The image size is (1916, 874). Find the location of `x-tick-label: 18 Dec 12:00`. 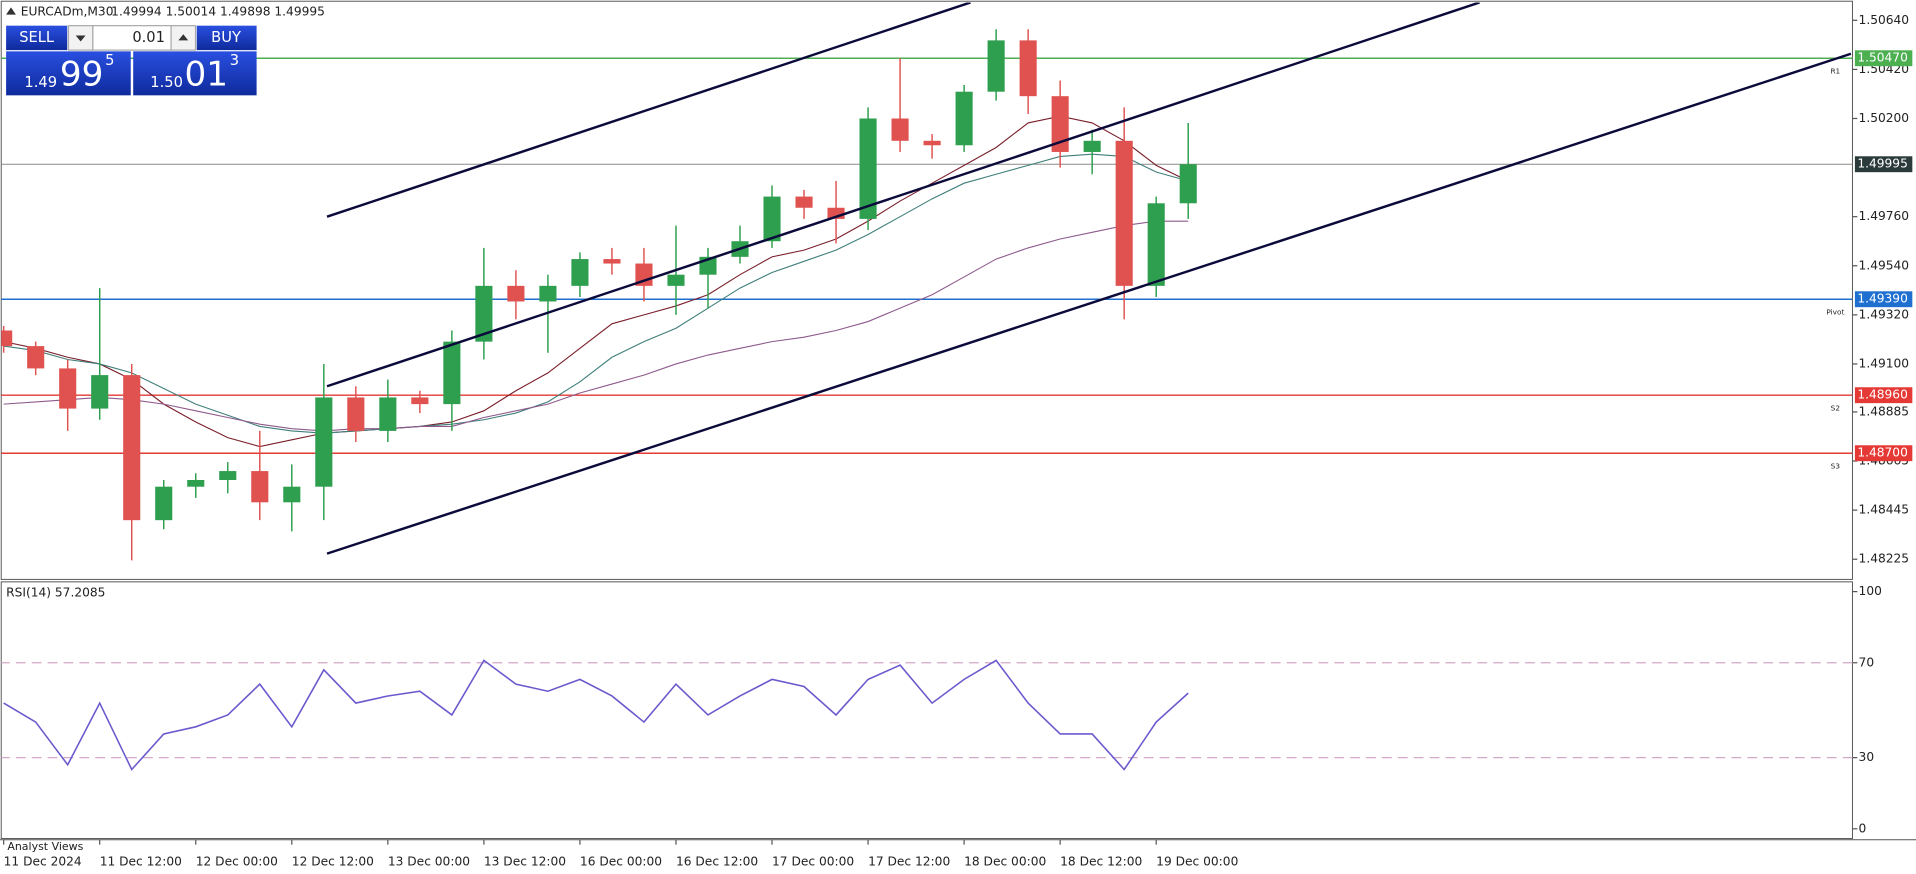

x-tick-label: 18 Dec 12:00 is located at coordinates (1101, 861).